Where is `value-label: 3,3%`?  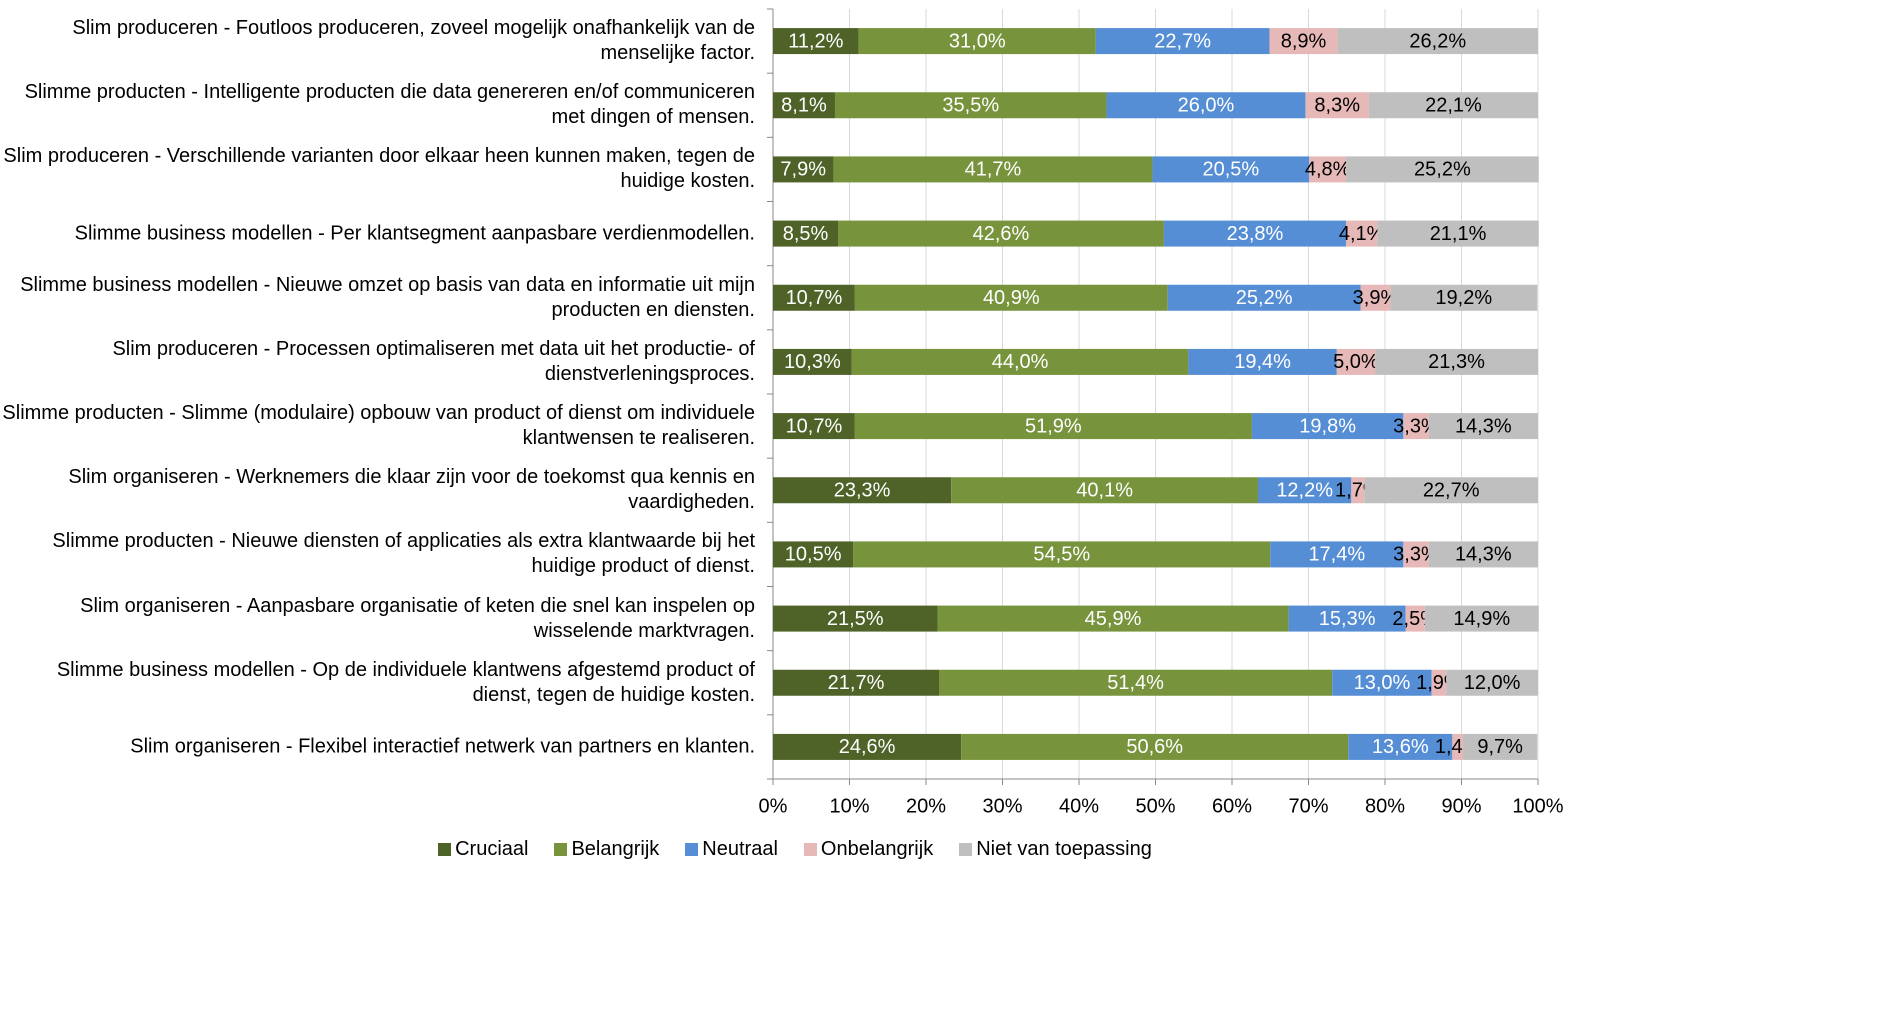
value-label: 3,3% is located at coordinates (1416, 426).